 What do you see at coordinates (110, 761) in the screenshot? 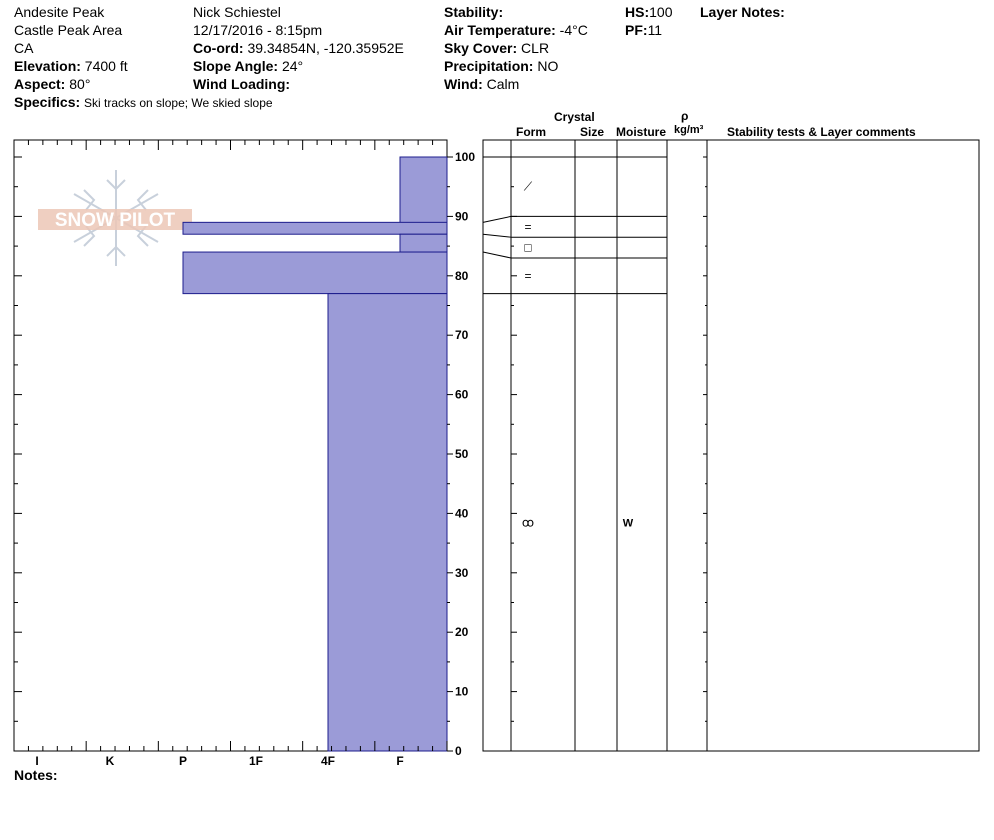
I see `hardness-tick-label: K` at bounding box center [110, 761].